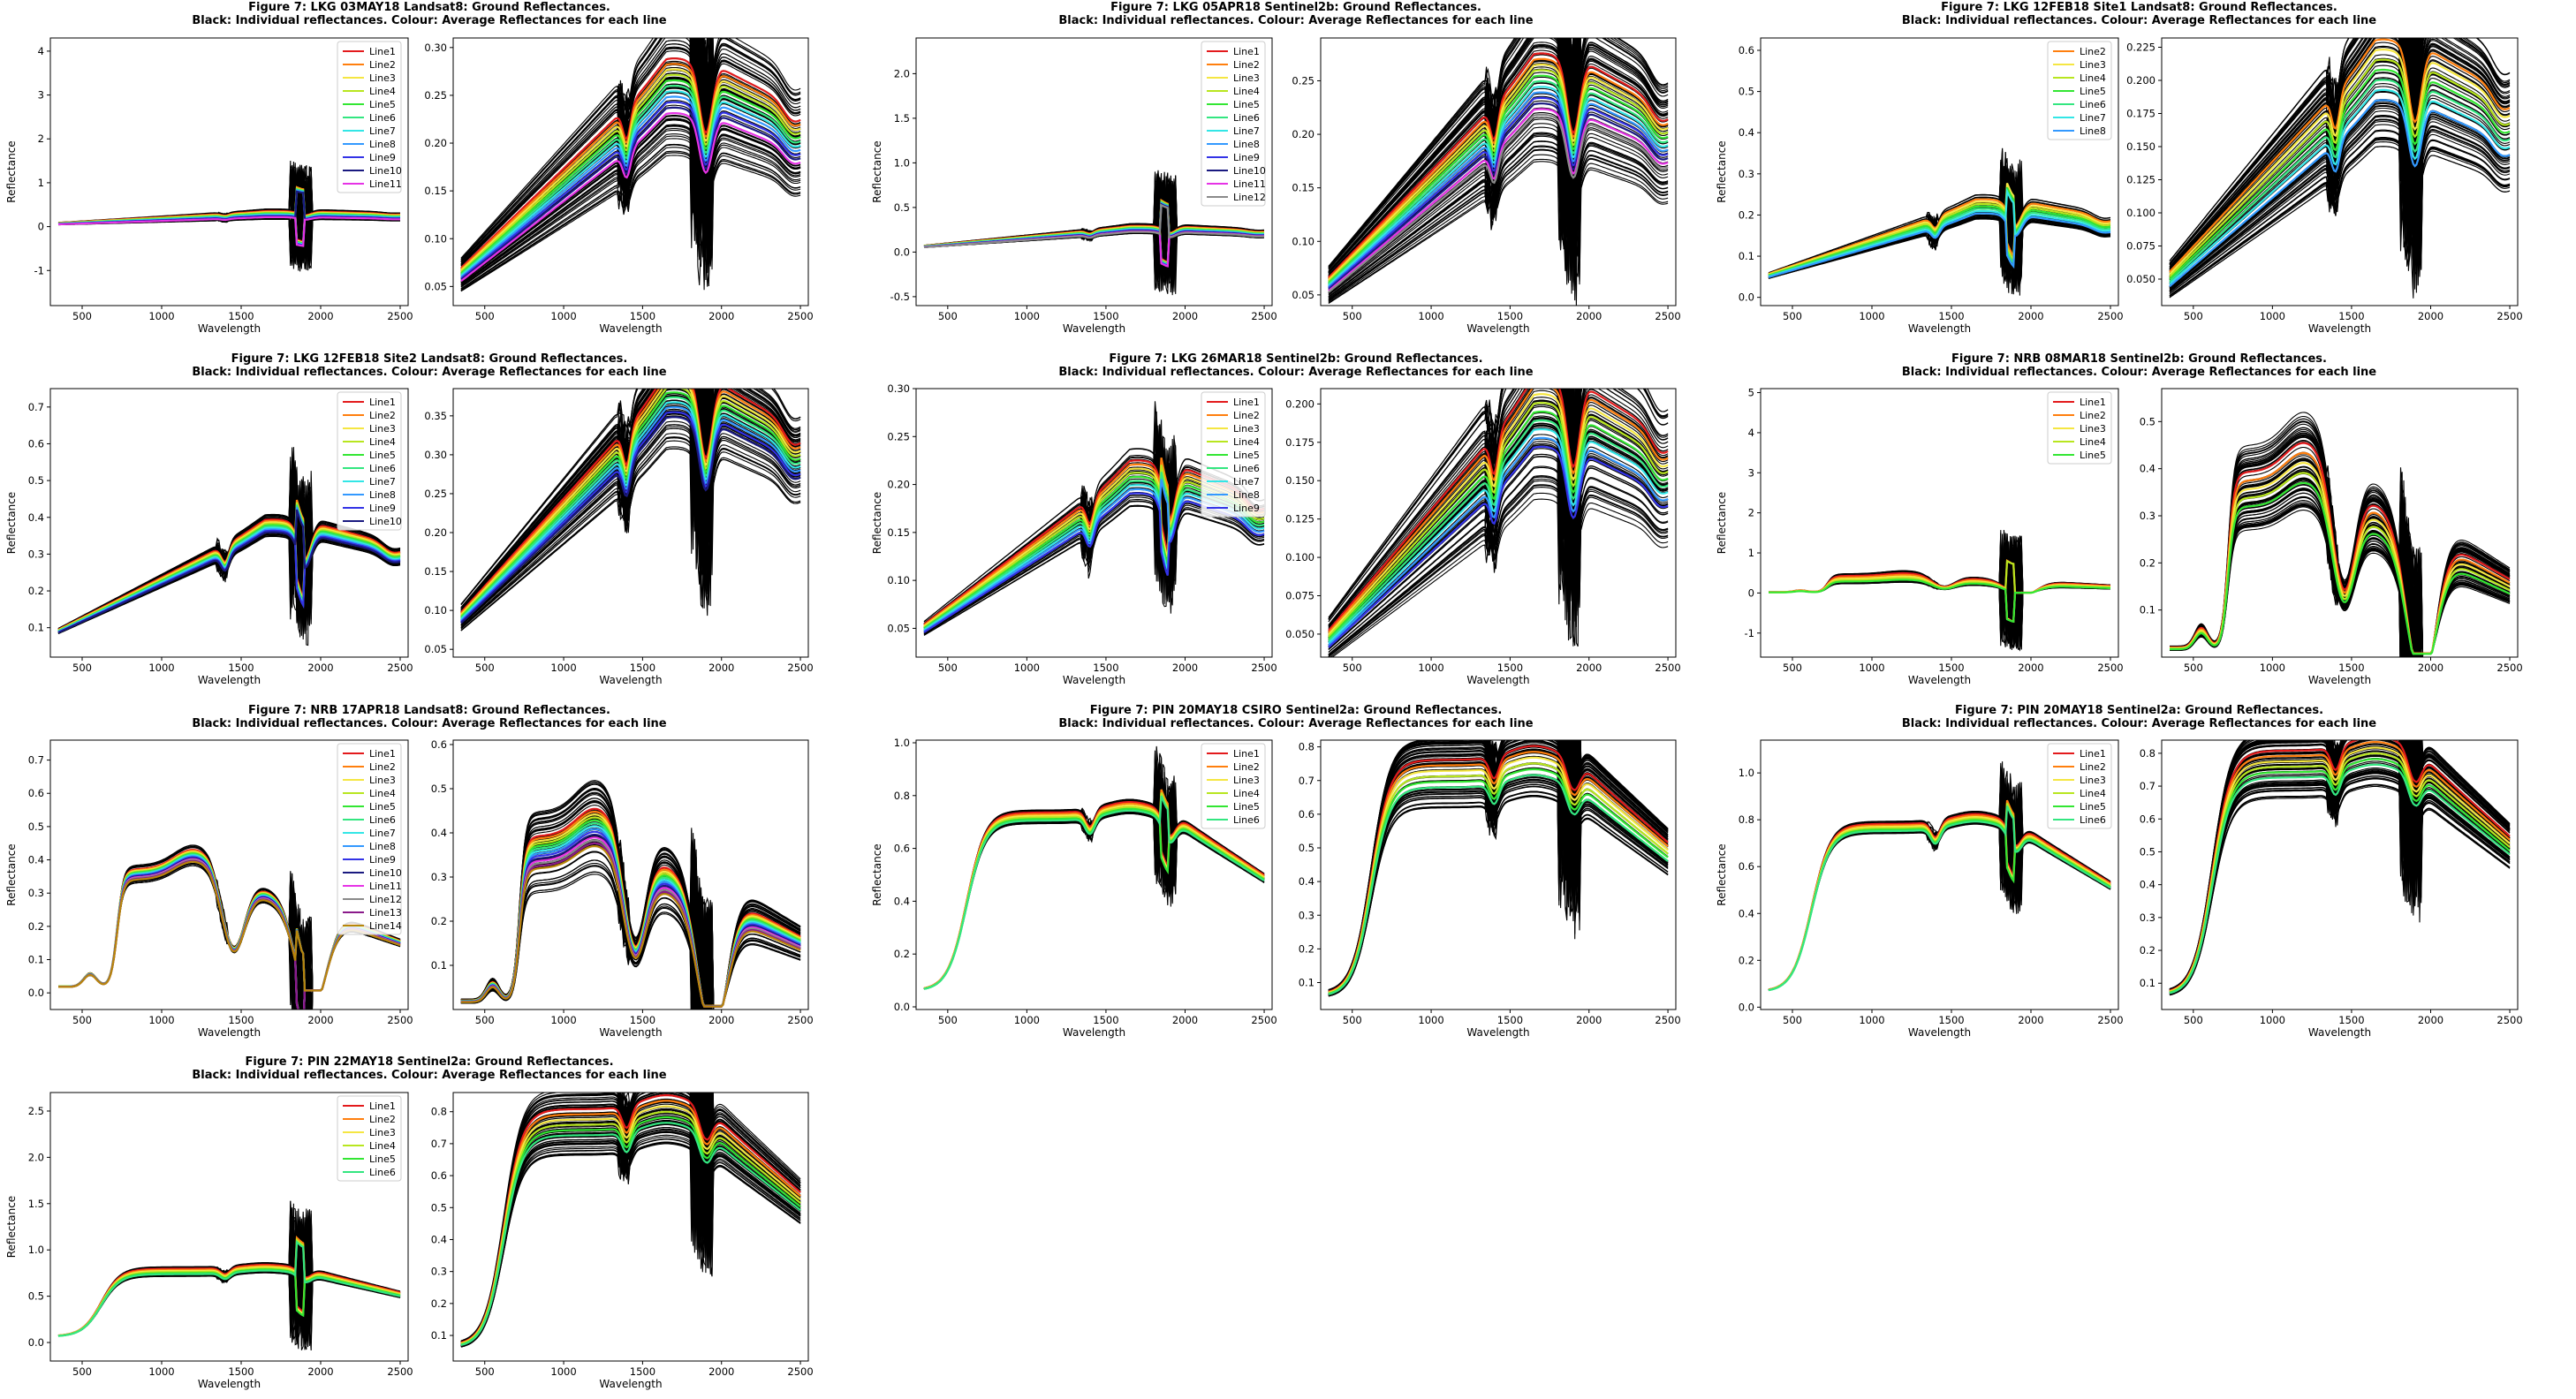 The image size is (2576, 1399). What do you see at coordinates (41, 183) in the screenshot?
I see `y-tick-label: 1` at bounding box center [41, 183].